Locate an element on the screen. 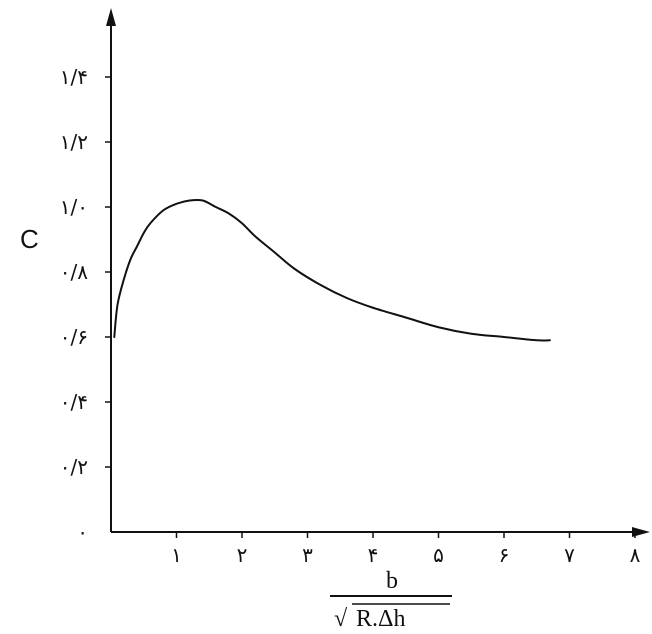 The height and width of the screenshot is (634, 652). x-tick-label-4: ۵ is located at coordinates (438, 555).